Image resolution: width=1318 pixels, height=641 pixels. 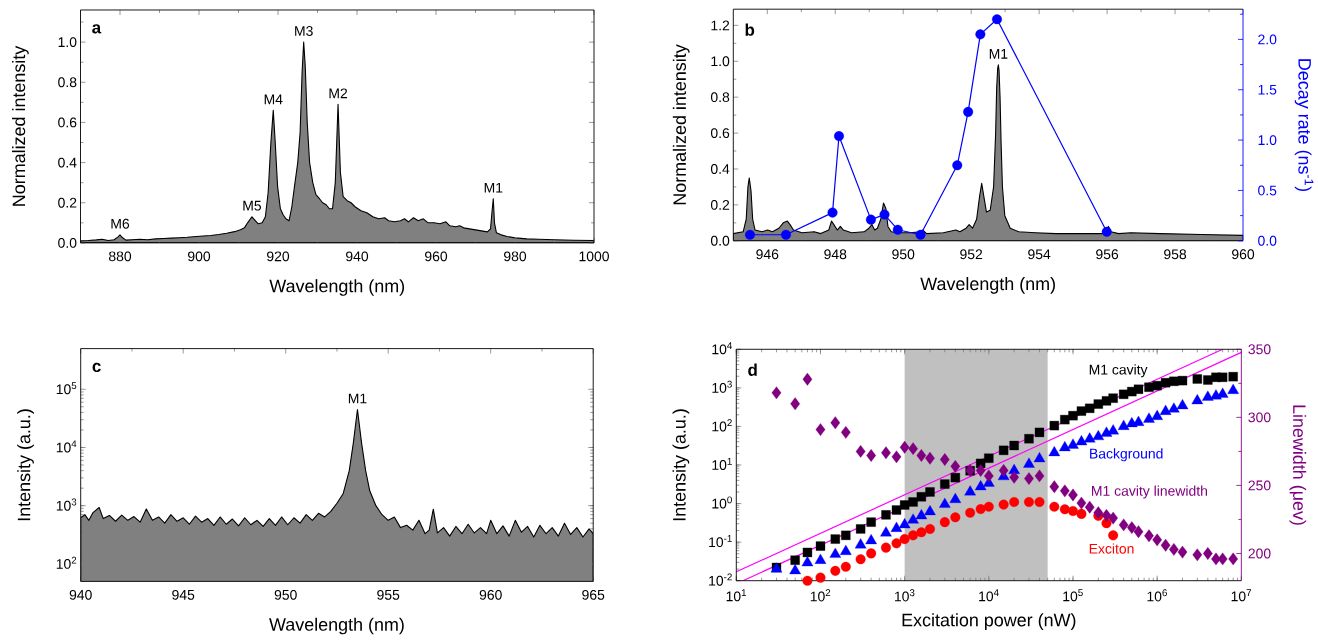 I want to click on text: d, so click(x=752, y=369).